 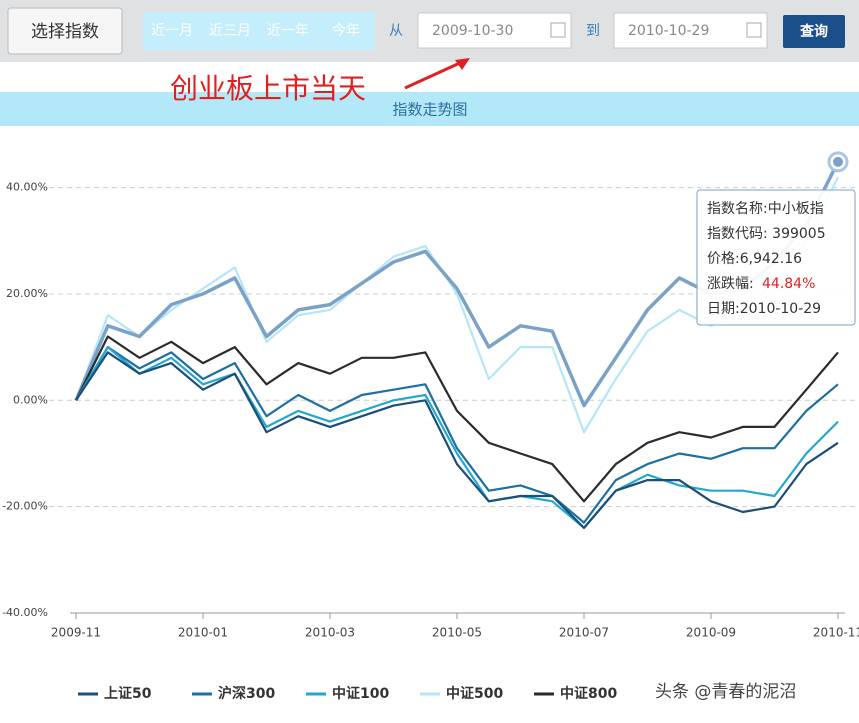 What do you see at coordinates (474, 693) in the screenshot?
I see `legend-label: 中证500` at bounding box center [474, 693].